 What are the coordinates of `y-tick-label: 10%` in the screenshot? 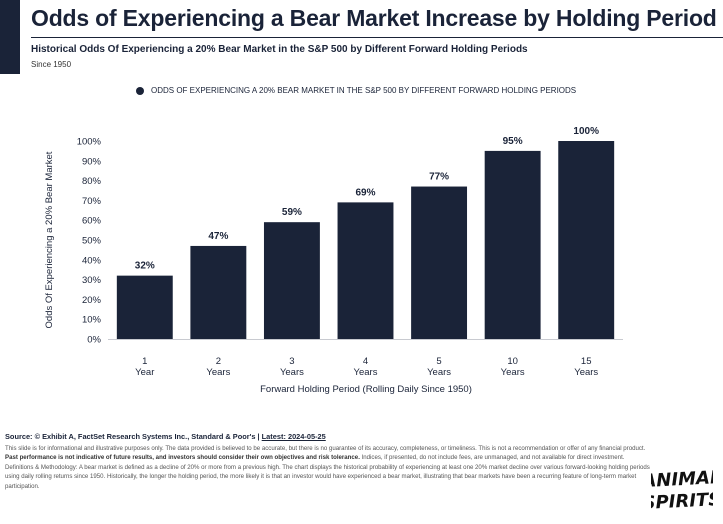 It's located at (92, 320).